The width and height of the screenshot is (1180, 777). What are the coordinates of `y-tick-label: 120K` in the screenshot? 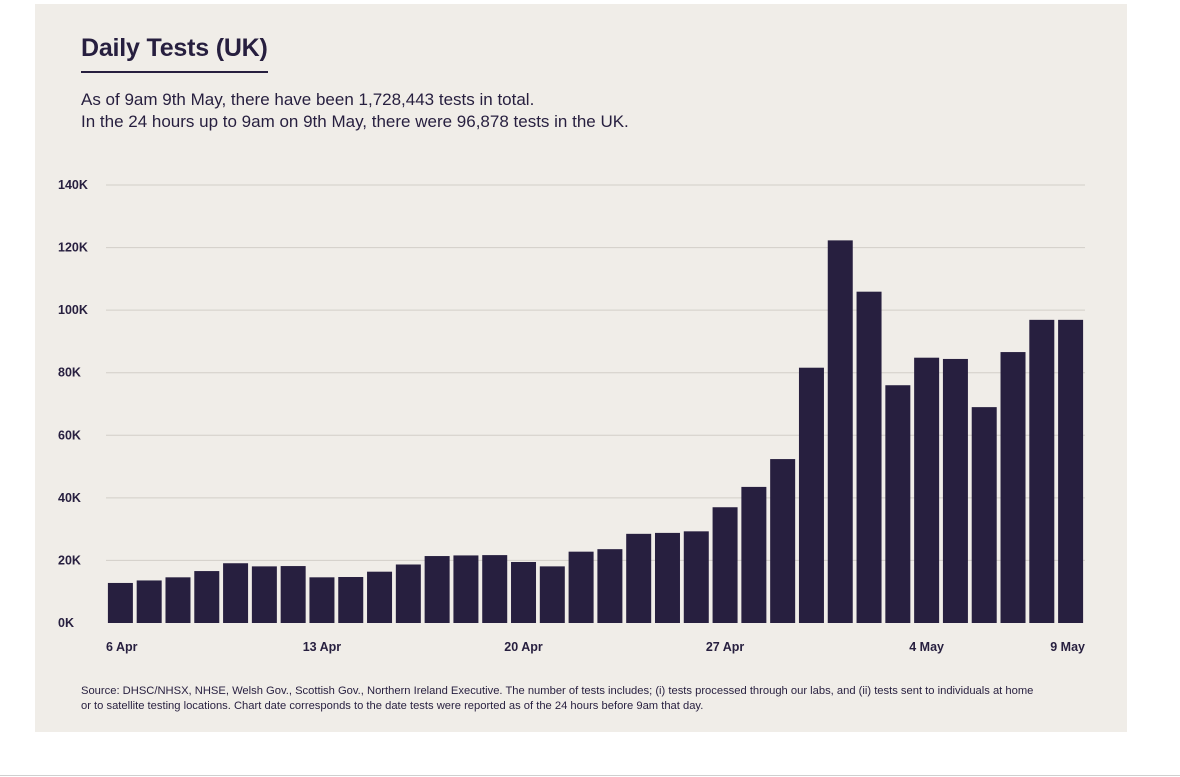 It's located at (73, 248).